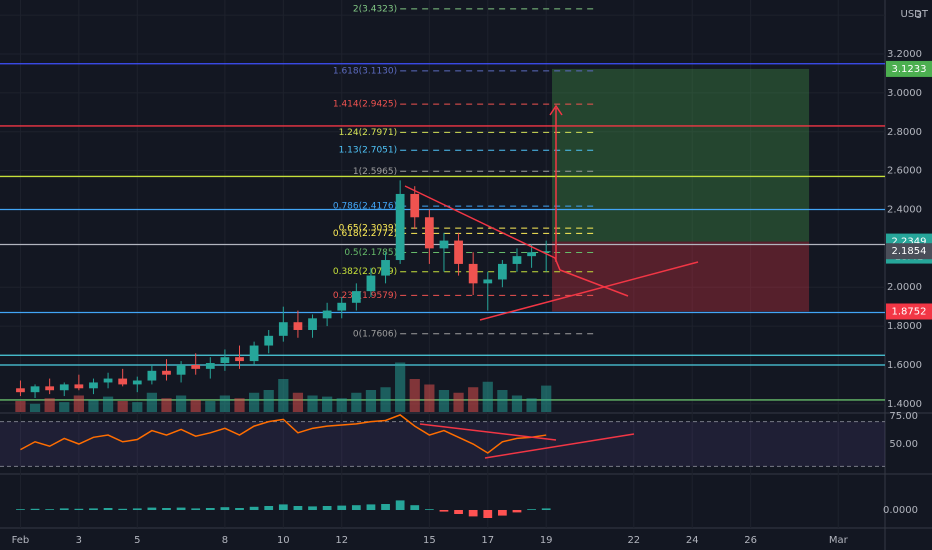 The height and width of the screenshot is (550, 932). I want to click on x-tick-label: 8, so click(225, 540).